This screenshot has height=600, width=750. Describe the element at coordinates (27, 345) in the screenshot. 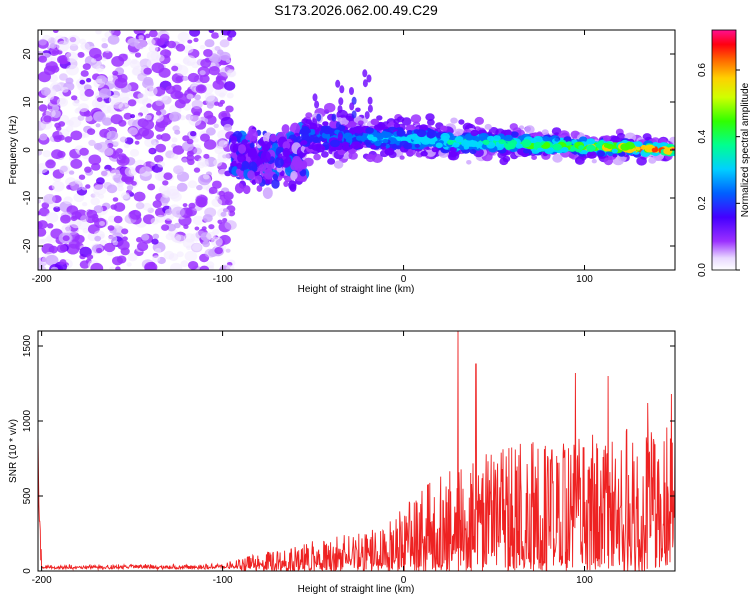

I see `y-tick-label: 1500` at that location.